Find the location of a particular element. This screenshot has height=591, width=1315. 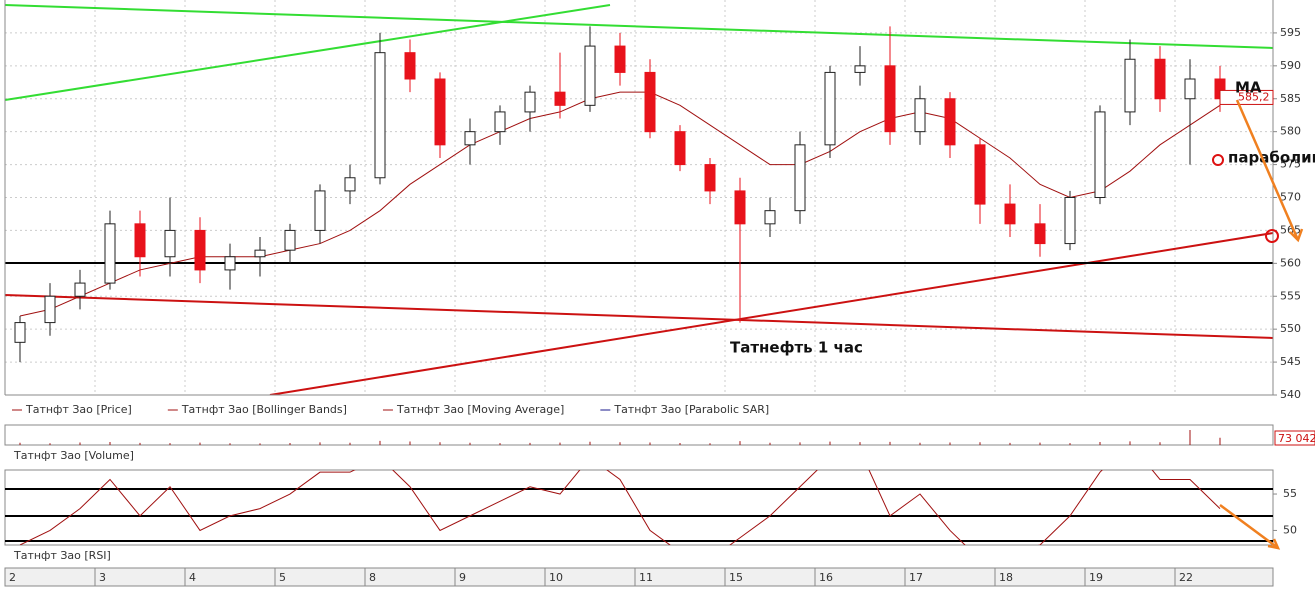

y-tick-label: 585 is located at coordinates (1290, 98).